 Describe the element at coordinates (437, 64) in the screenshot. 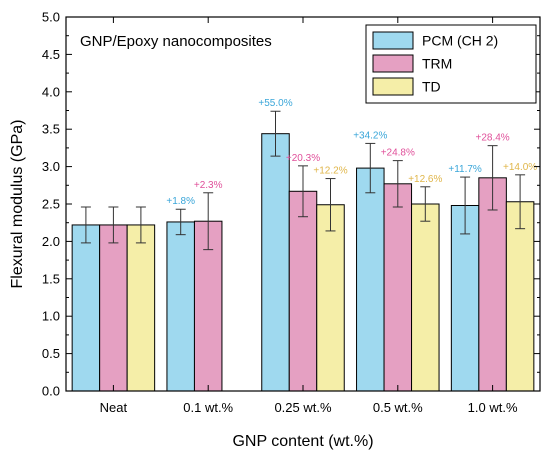

I see `legend-label: TRM` at that location.